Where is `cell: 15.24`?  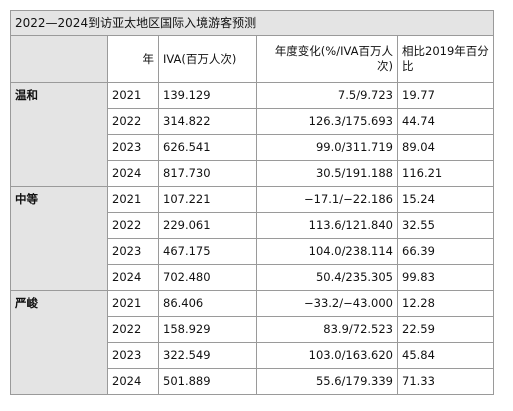 cell: 15.24 is located at coordinates (445, 199).